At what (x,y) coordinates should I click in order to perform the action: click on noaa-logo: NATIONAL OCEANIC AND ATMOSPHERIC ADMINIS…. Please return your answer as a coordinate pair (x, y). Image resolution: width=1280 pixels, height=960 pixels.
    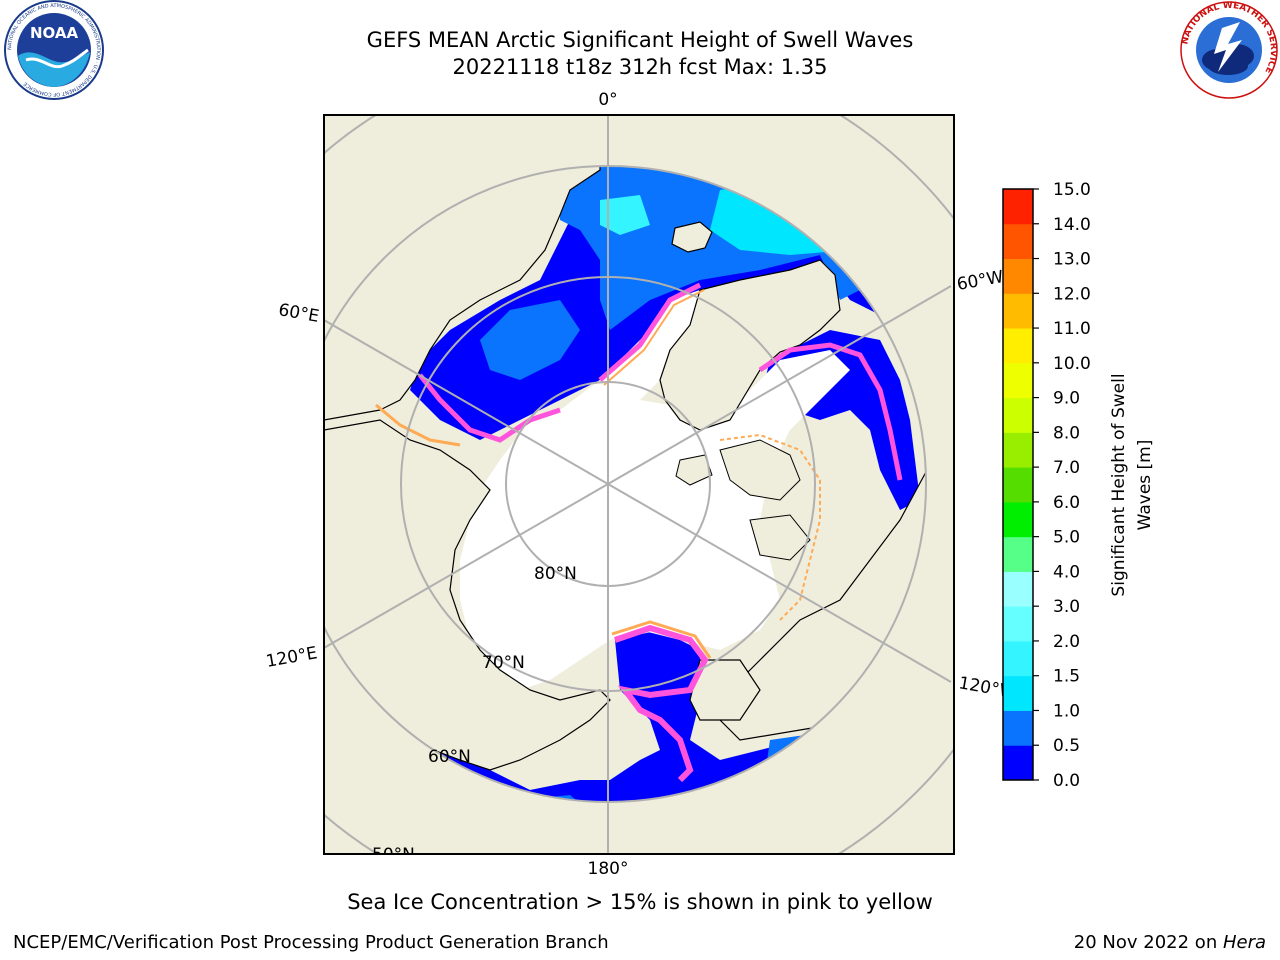
    Looking at the image, I should click on (54, 50).